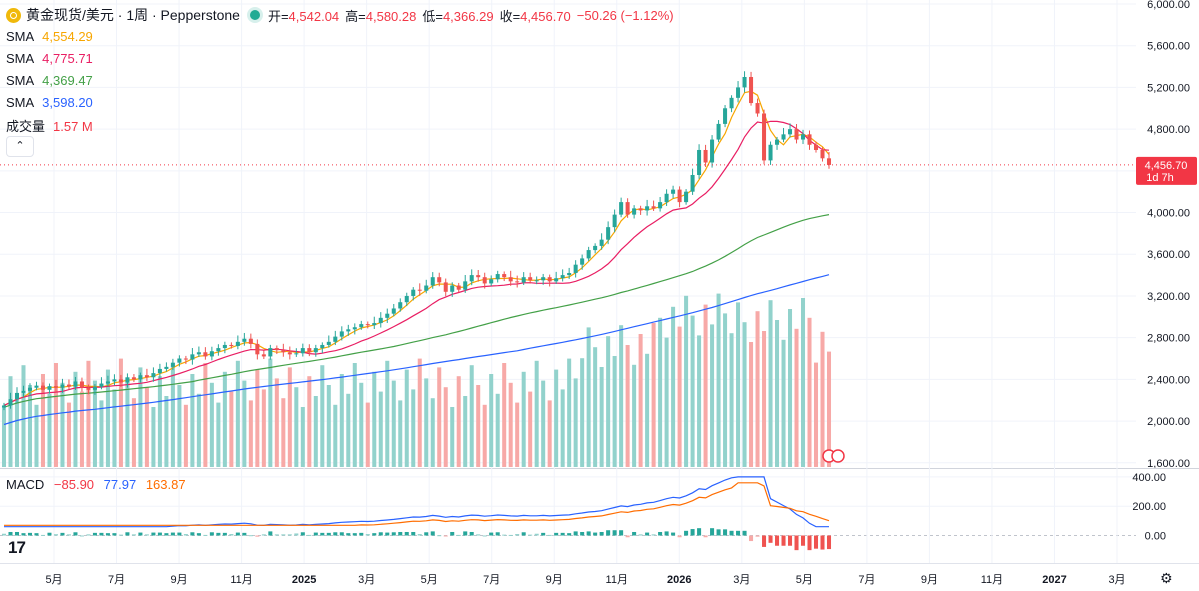 The width and height of the screenshot is (1199, 591). I want to click on macd-tick-label: 0.00, so click(1155, 537).